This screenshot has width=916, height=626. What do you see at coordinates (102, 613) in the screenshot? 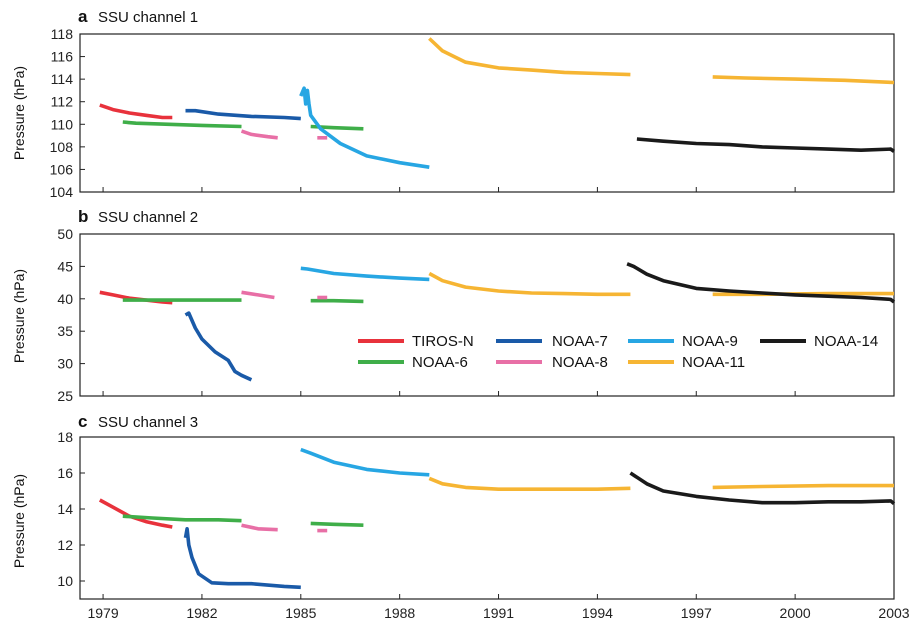
I see `panel-c-xtick-label: 1979` at bounding box center [102, 613].